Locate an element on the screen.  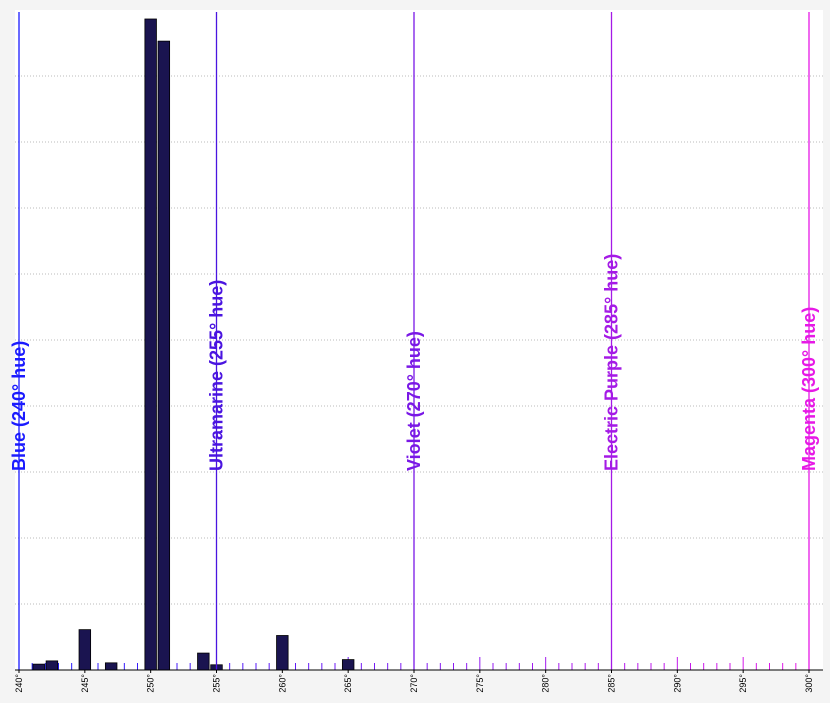
x-tick-label: 290° is located at coordinates (677, 683).